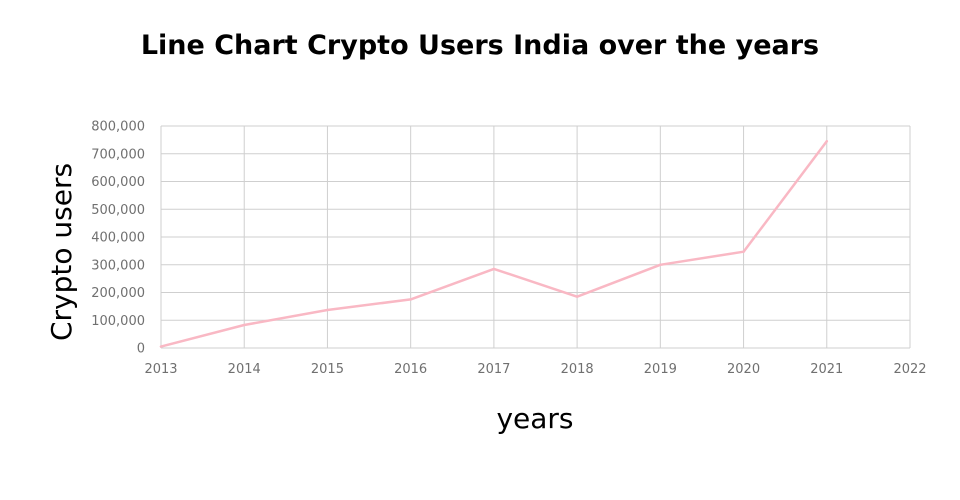 This screenshot has width=960, height=500. Describe the element at coordinates (410, 369) in the screenshot. I see `x-tick-label: 2016` at that location.